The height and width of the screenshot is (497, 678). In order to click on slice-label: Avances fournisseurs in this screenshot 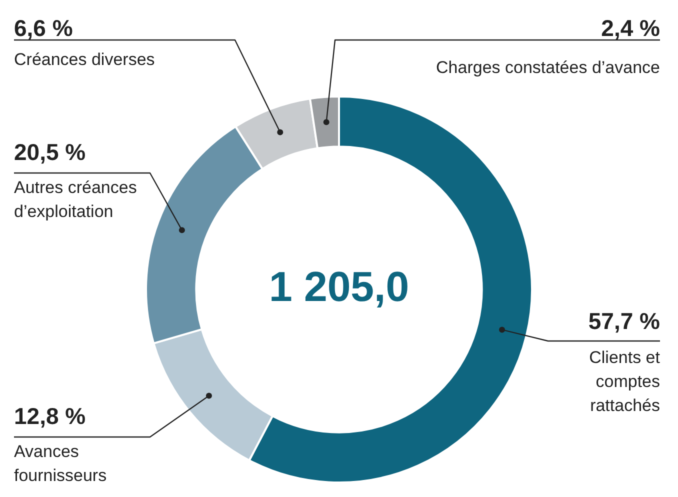, I will do `click(60, 464)`.